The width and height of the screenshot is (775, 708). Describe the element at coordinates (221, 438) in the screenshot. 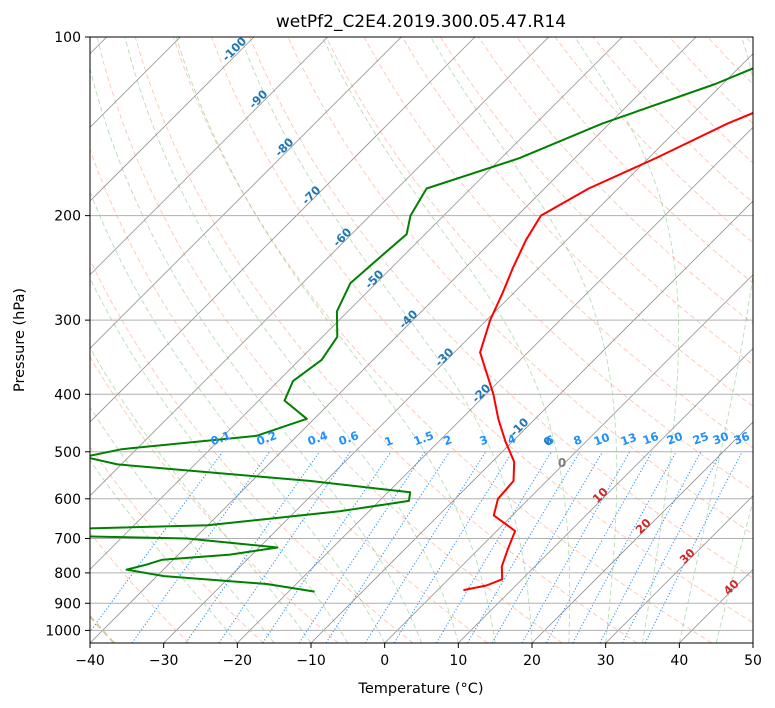

I see `mixing-ratio-label: 0.1` at that location.